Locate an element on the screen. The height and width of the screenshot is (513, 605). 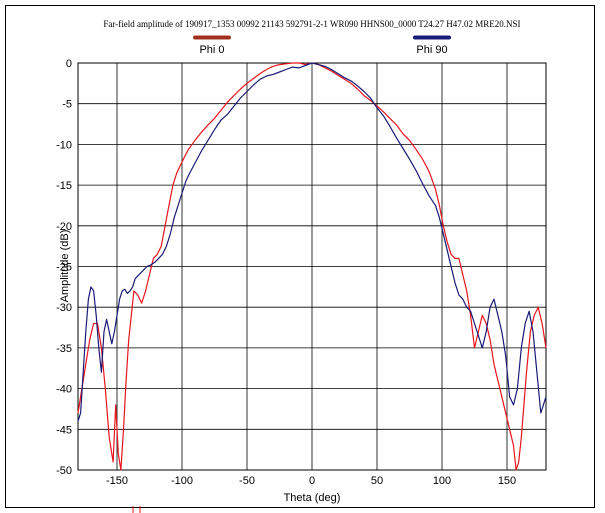
y-tick-label: -10 is located at coordinates (64, 145).